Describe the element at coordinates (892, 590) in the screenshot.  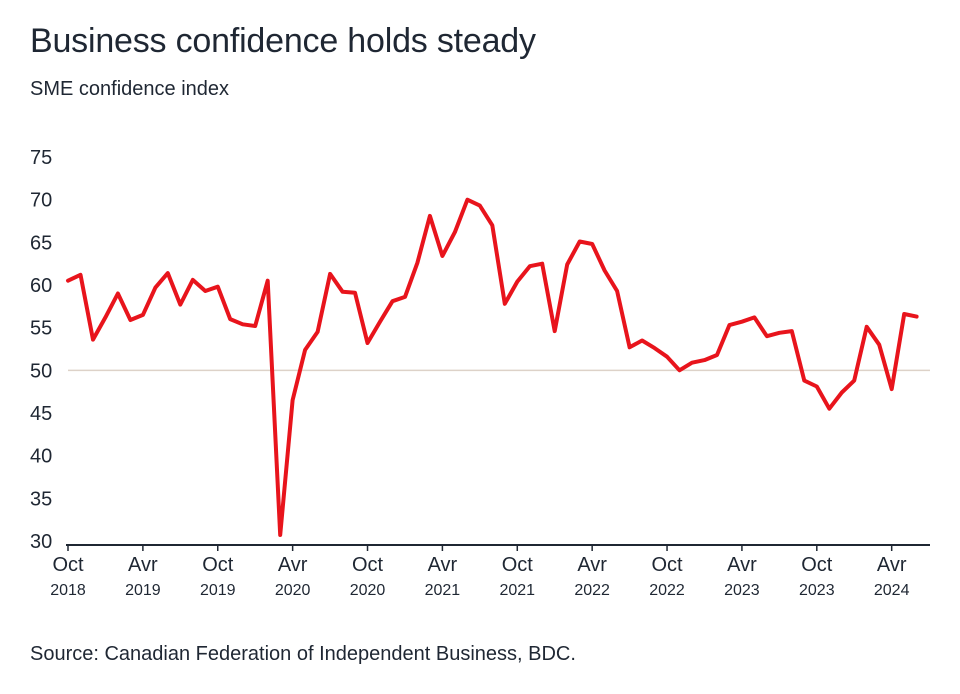
I see `x-tick-year: 2024` at that location.